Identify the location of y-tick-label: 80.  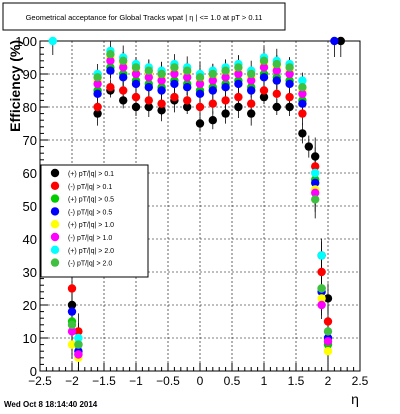
(30, 107).